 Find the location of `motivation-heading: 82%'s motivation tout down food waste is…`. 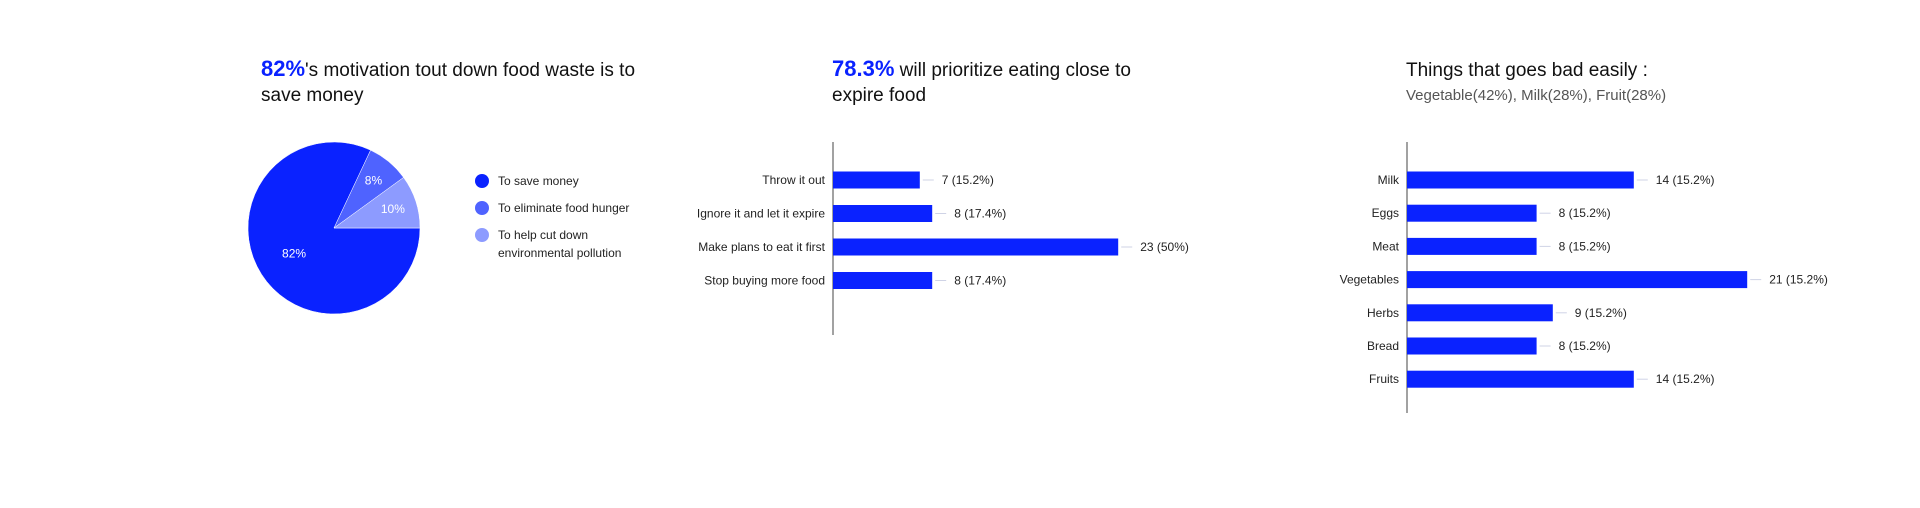

motivation-heading: 82%'s motivation tout down food waste is… is located at coordinates (453, 82).